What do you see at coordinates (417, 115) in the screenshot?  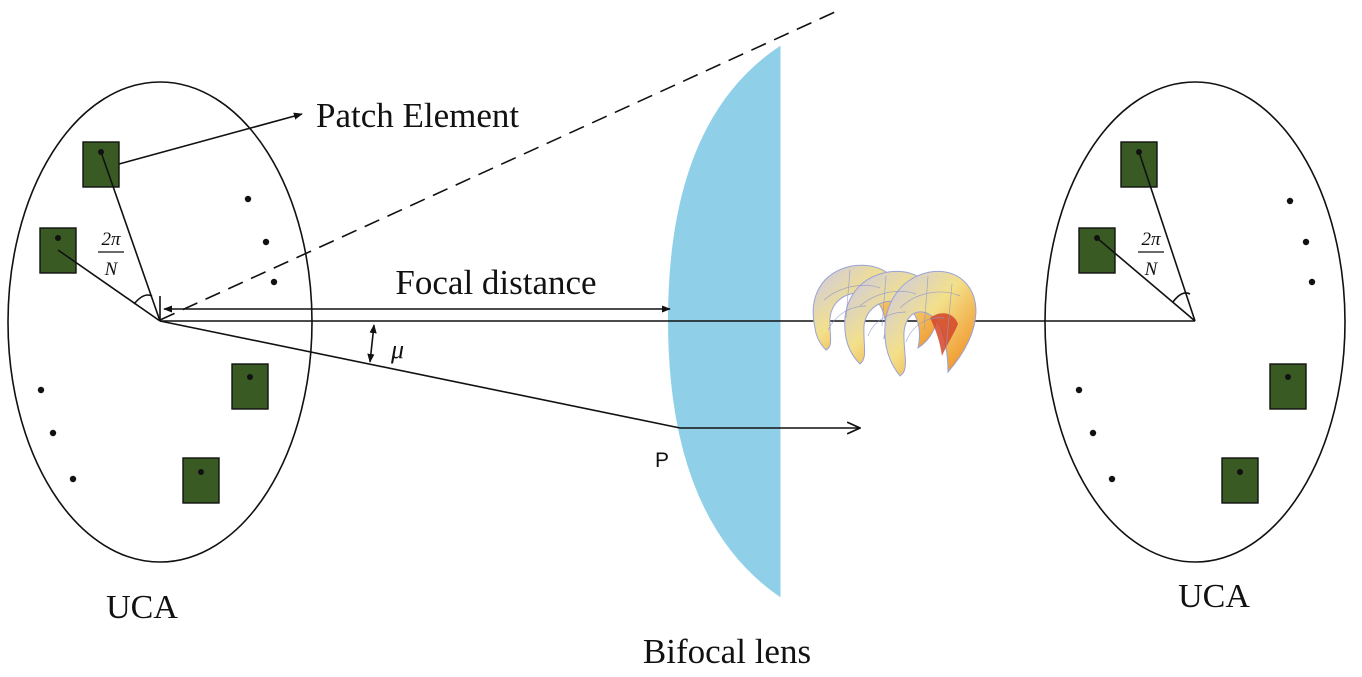 I see `patch-element-label: Patch Element` at bounding box center [417, 115].